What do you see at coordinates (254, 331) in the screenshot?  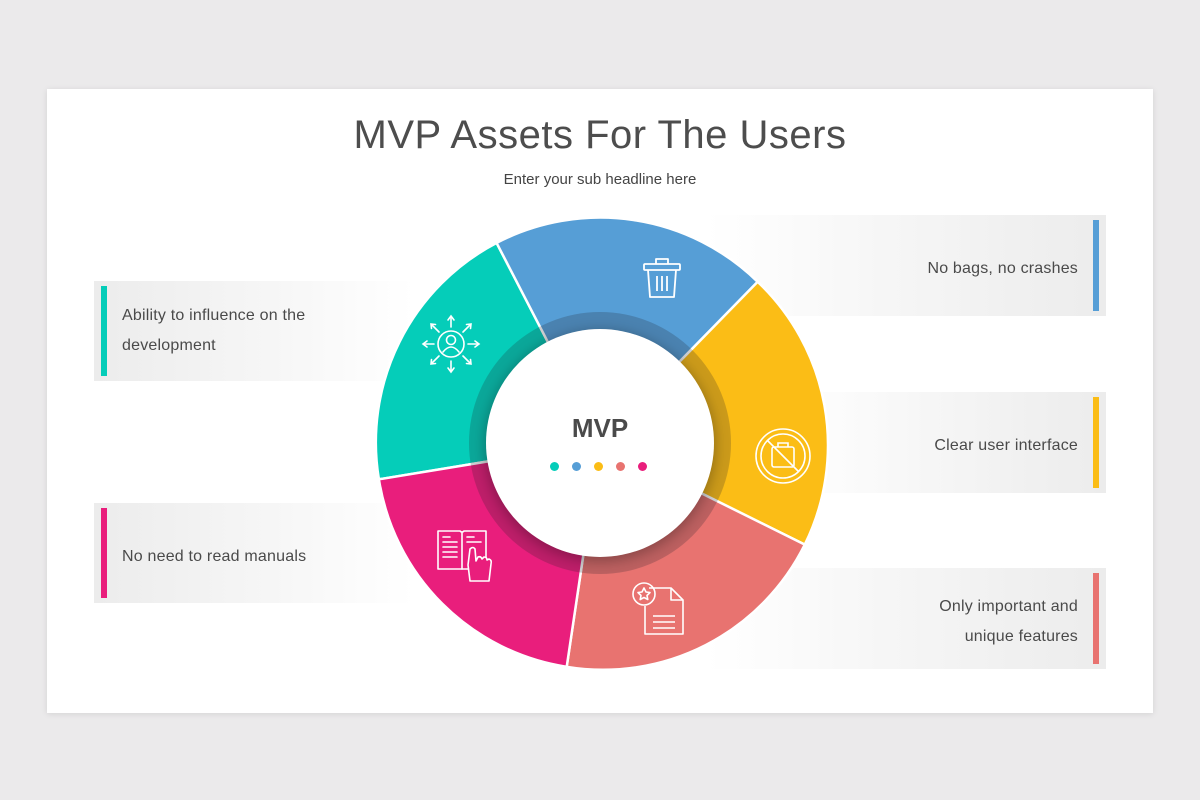 I see `item-box-influence: Ability to influence on the development` at bounding box center [254, 331].